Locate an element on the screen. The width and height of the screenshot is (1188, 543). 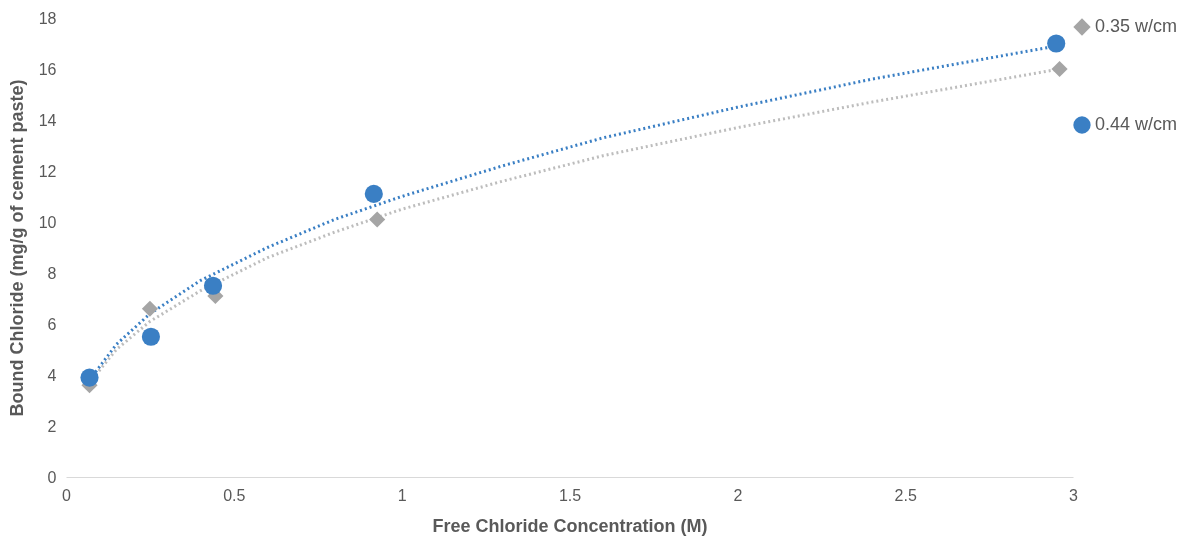
y-tick-label: 8 is located at coordinates (52, 273).